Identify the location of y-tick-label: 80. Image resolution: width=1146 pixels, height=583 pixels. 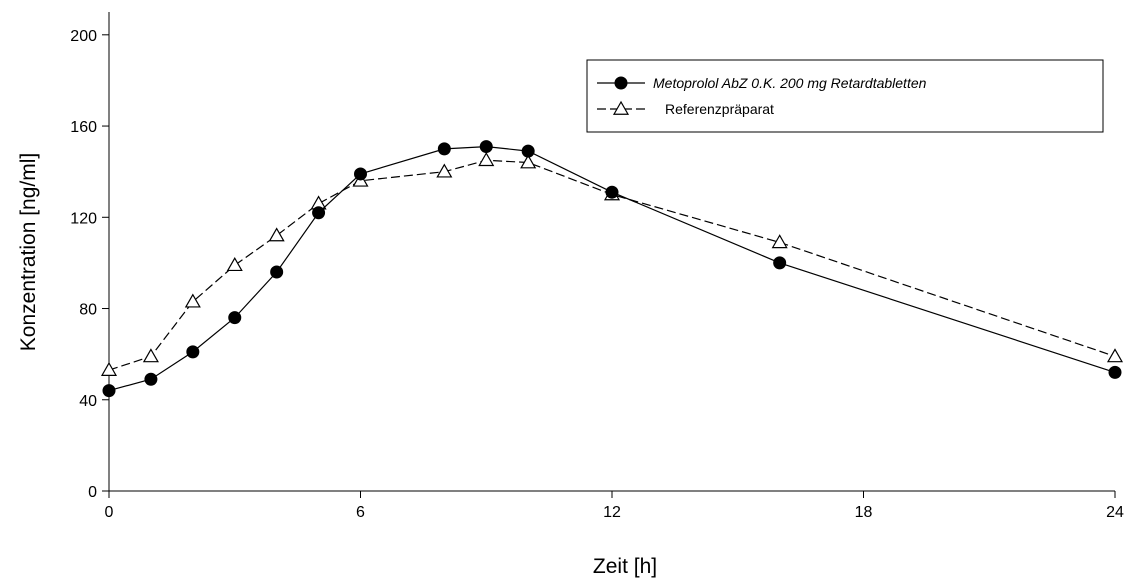
(88, 310).